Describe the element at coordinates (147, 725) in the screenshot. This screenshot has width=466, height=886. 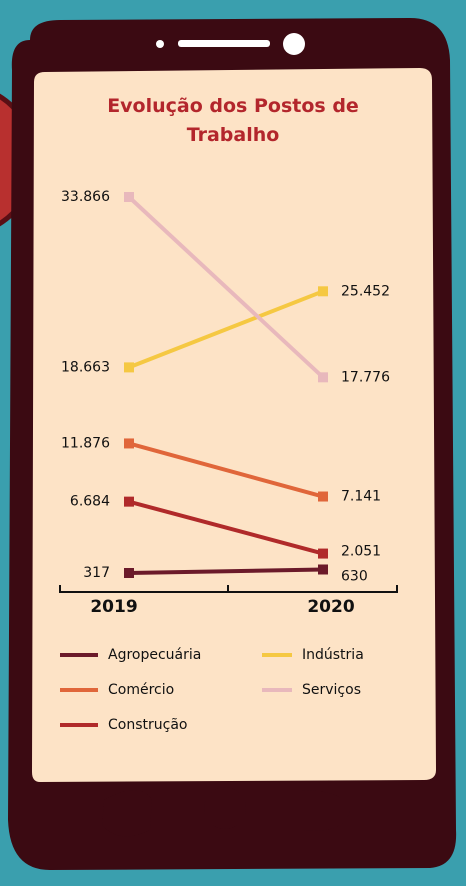
I see `legend-label: Construção` at that location.